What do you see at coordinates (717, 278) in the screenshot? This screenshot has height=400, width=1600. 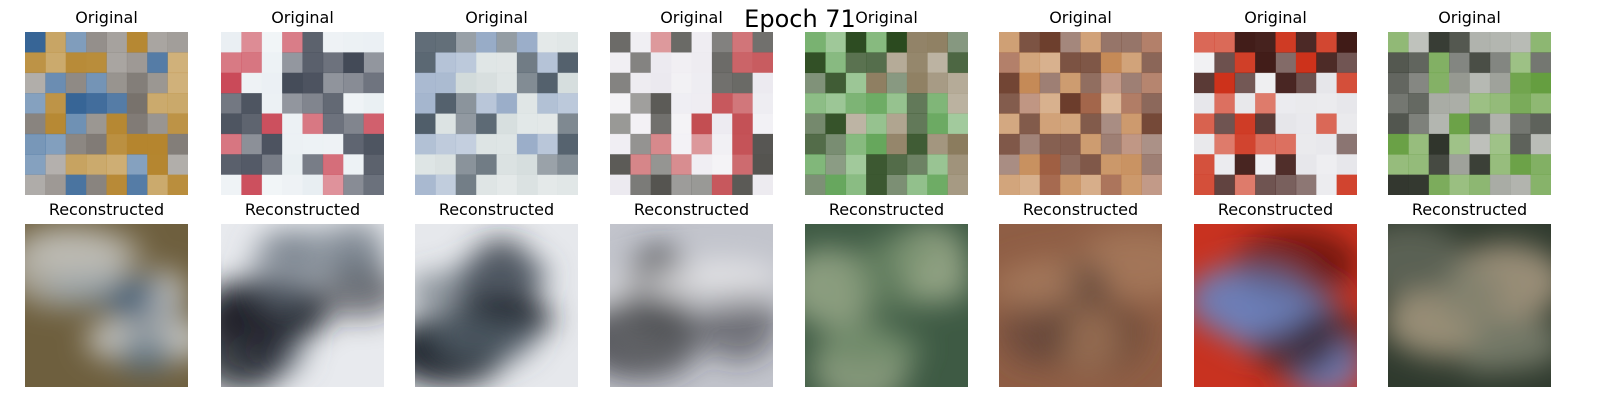 I see `blur-blob` at bounding box center [717, 278].